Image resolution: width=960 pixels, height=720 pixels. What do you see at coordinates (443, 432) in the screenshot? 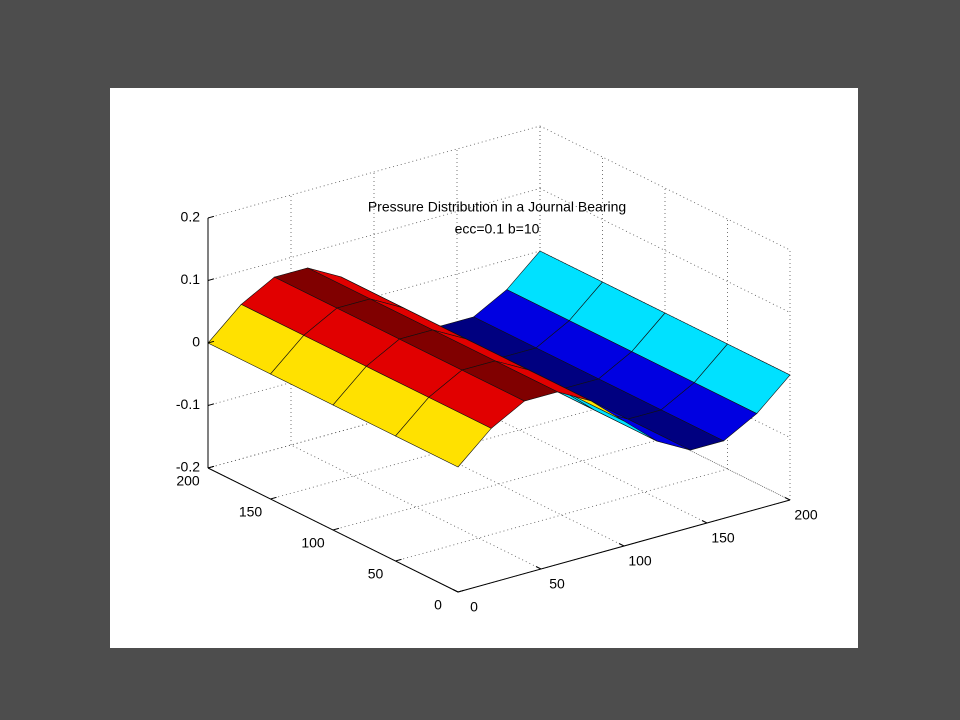
I see `surface-patch` at bounding box center [443, 432].